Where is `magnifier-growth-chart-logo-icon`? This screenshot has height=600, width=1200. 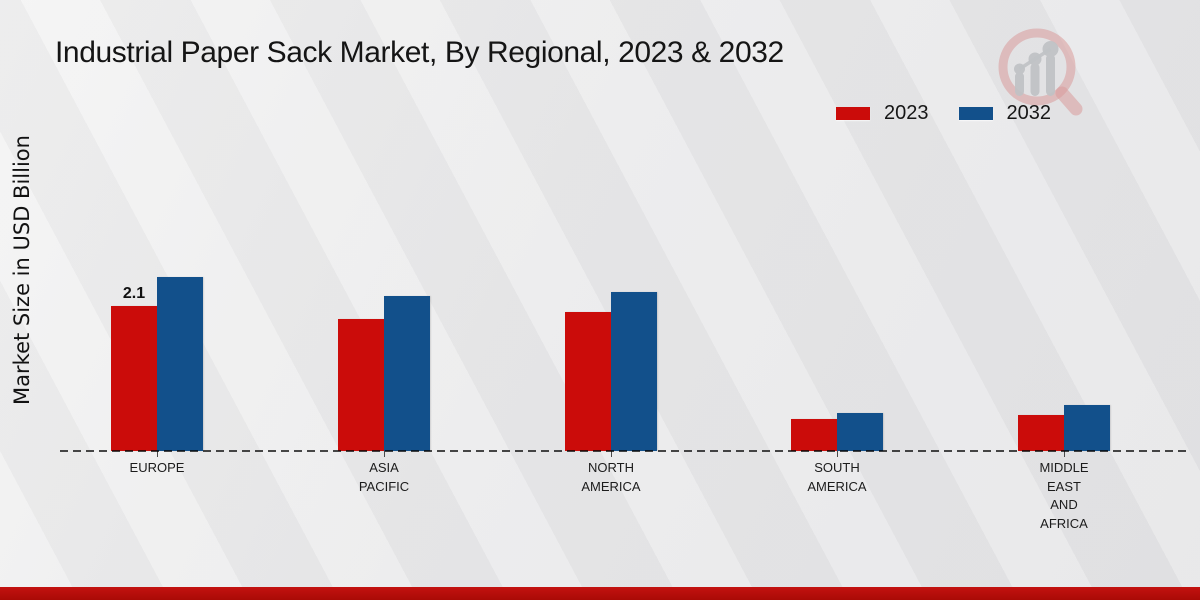 magnifier-growth-chart-logo-icon is located at coordinates (1040, 72).